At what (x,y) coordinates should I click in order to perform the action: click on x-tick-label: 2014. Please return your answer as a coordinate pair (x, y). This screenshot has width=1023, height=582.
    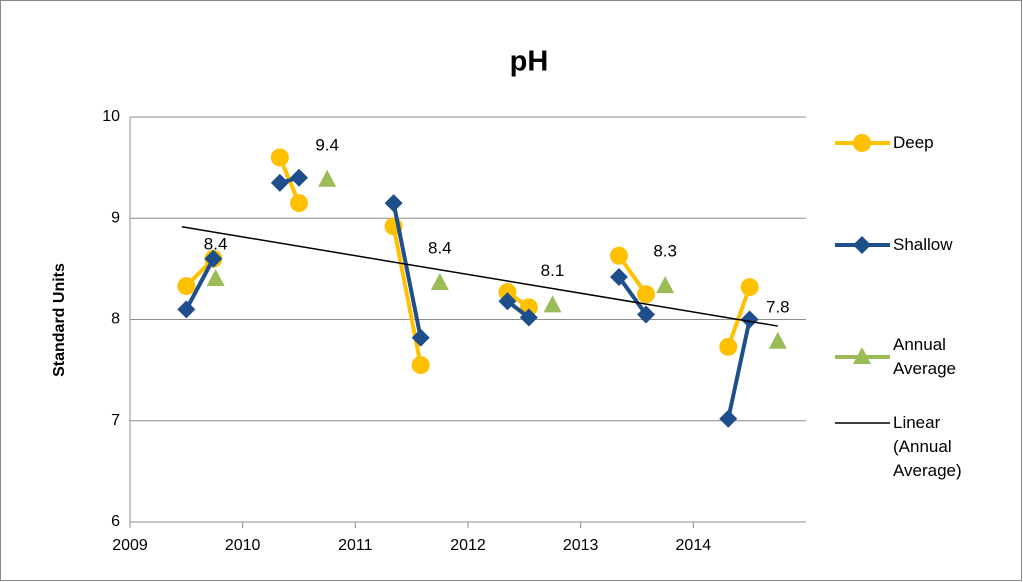
    Looking at the image, I should click on (694, 545).